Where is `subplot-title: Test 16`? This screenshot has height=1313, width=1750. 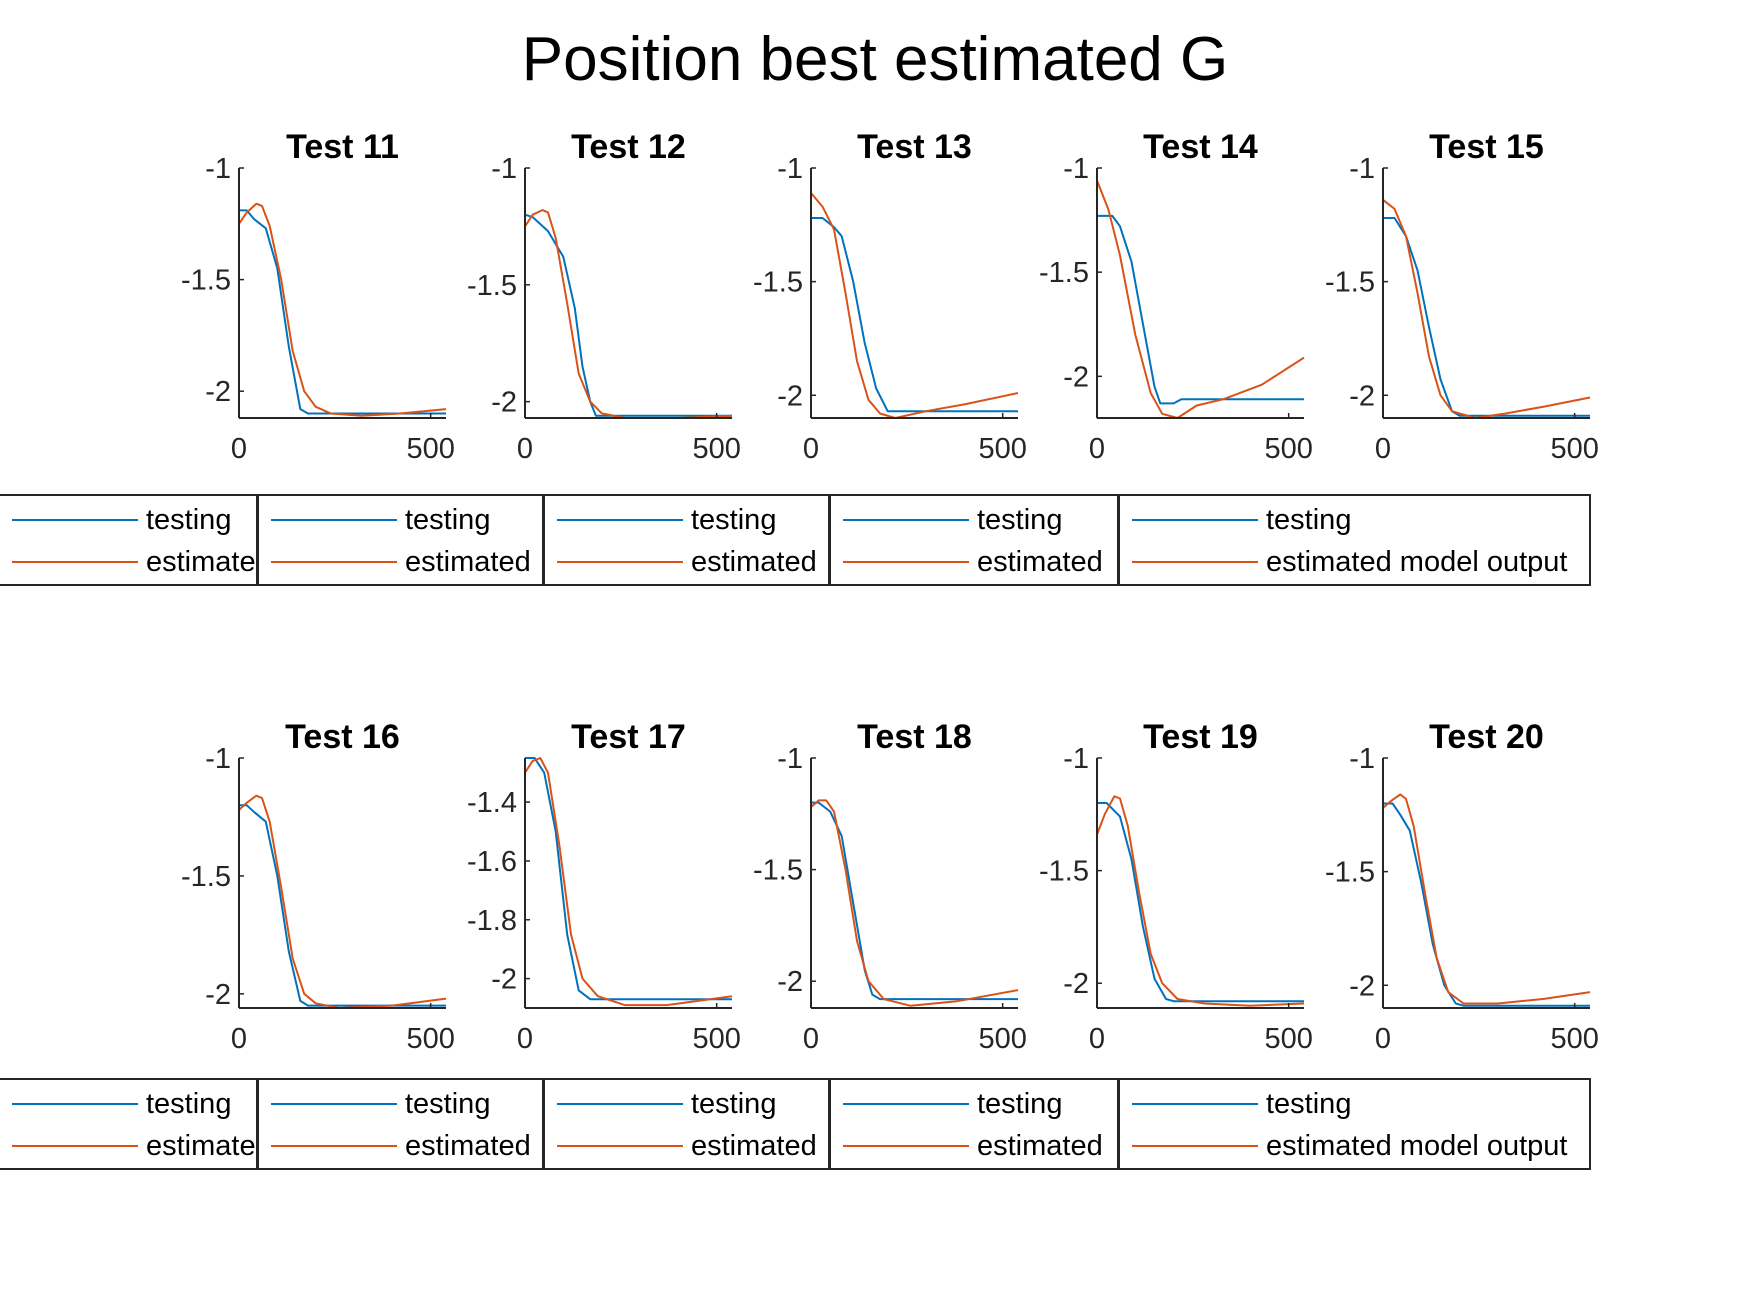 subplot-title: Test 16 is located at coordinates (342, 737).